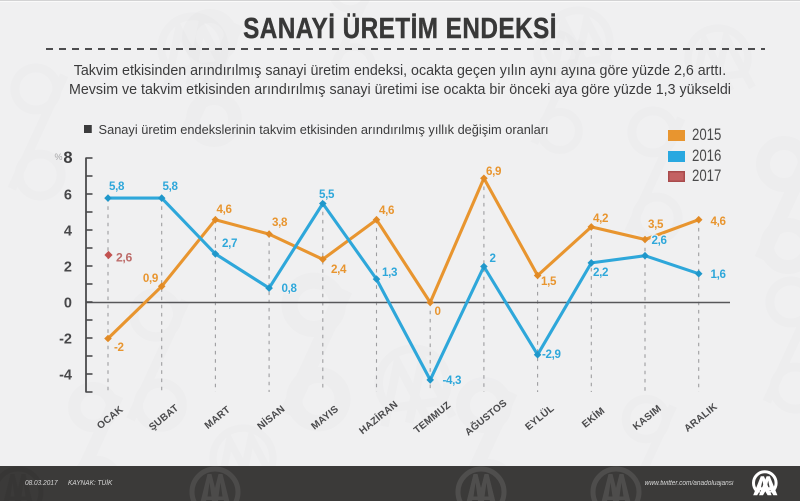 This screenshot has height=501, width=800. Describe the element at coordinates (702, 417) in the screenshot. I see `svg-text: ARALIK` at that location.